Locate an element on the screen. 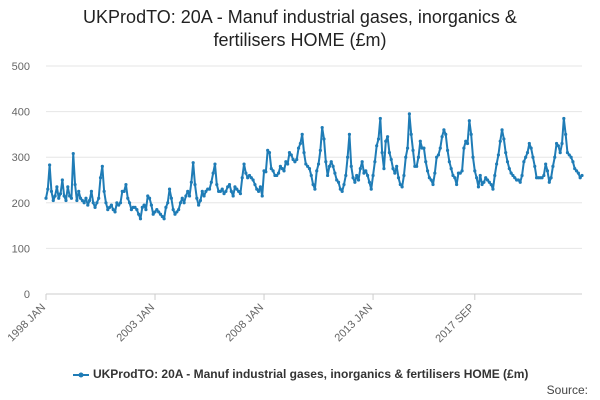 Image resolution: width=600 pixels, height=400 pixels. source-label: Source: is located at coordinates (567, 390).